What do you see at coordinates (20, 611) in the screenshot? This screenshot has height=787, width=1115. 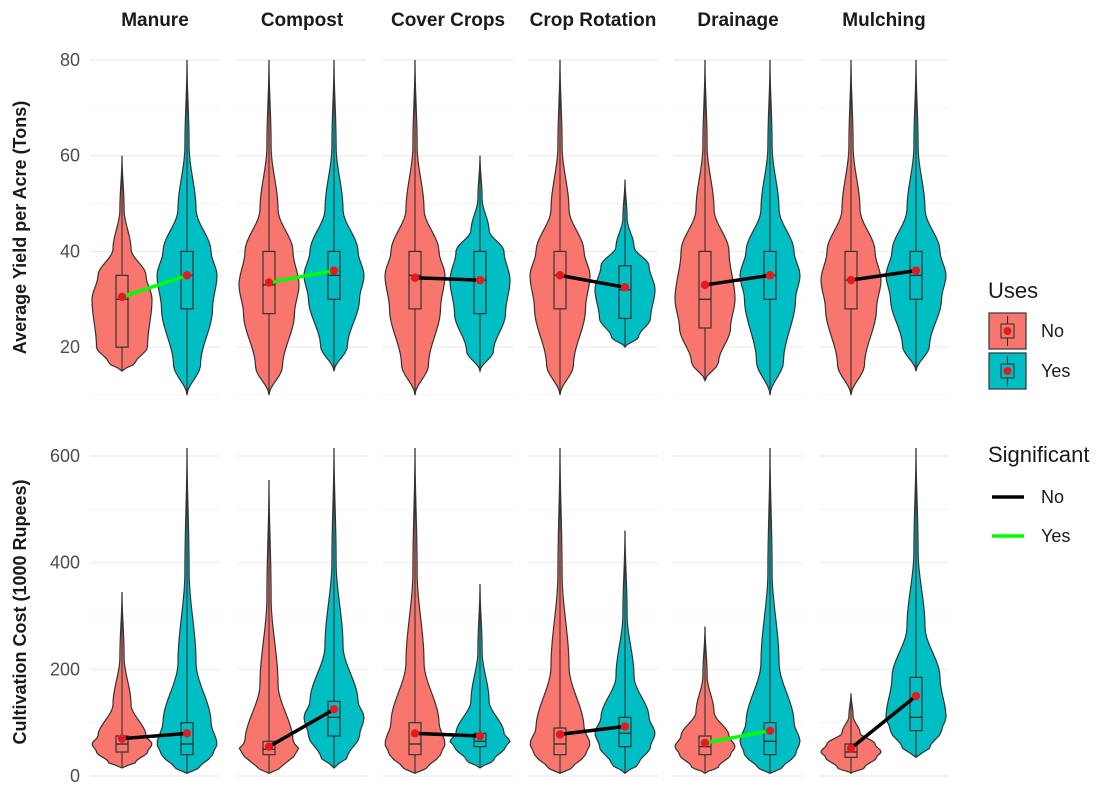 I see `y-axis-title: Cultivation Cost (1000 Rupees)` at bounding box center [20, 611].